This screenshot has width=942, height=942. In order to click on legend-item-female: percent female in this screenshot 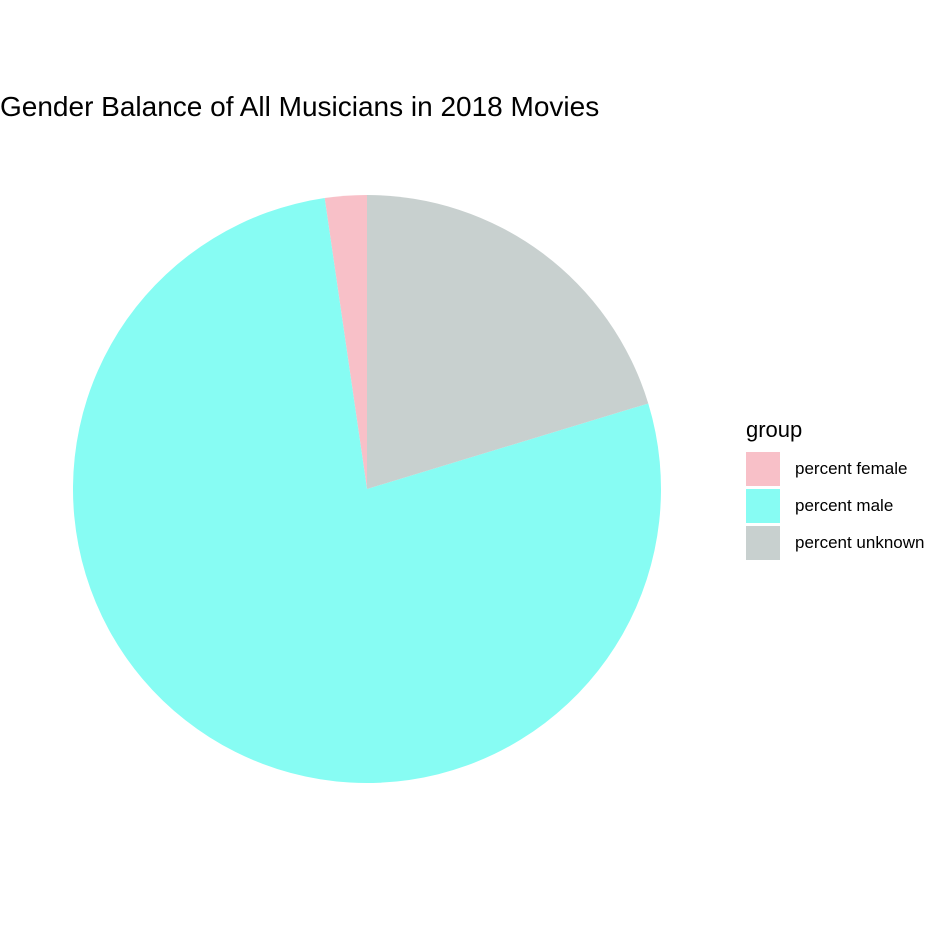, I will do `click(835, 468)`.